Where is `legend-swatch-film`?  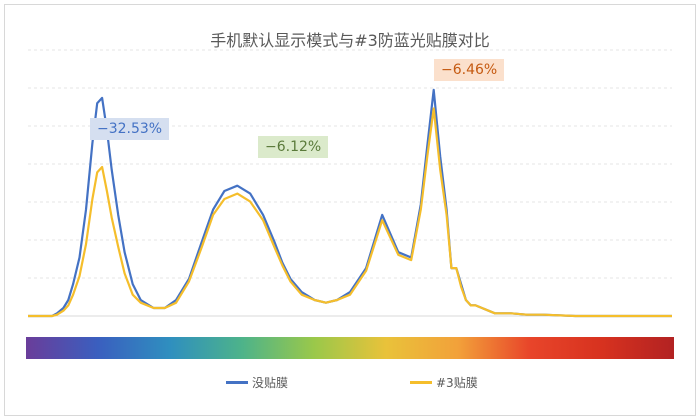
legend-swatch-film is located at coordinates (421, 382).